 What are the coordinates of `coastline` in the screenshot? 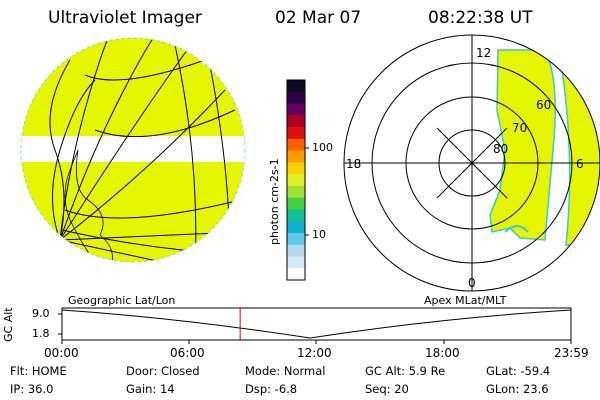 It's located at (88, 205).